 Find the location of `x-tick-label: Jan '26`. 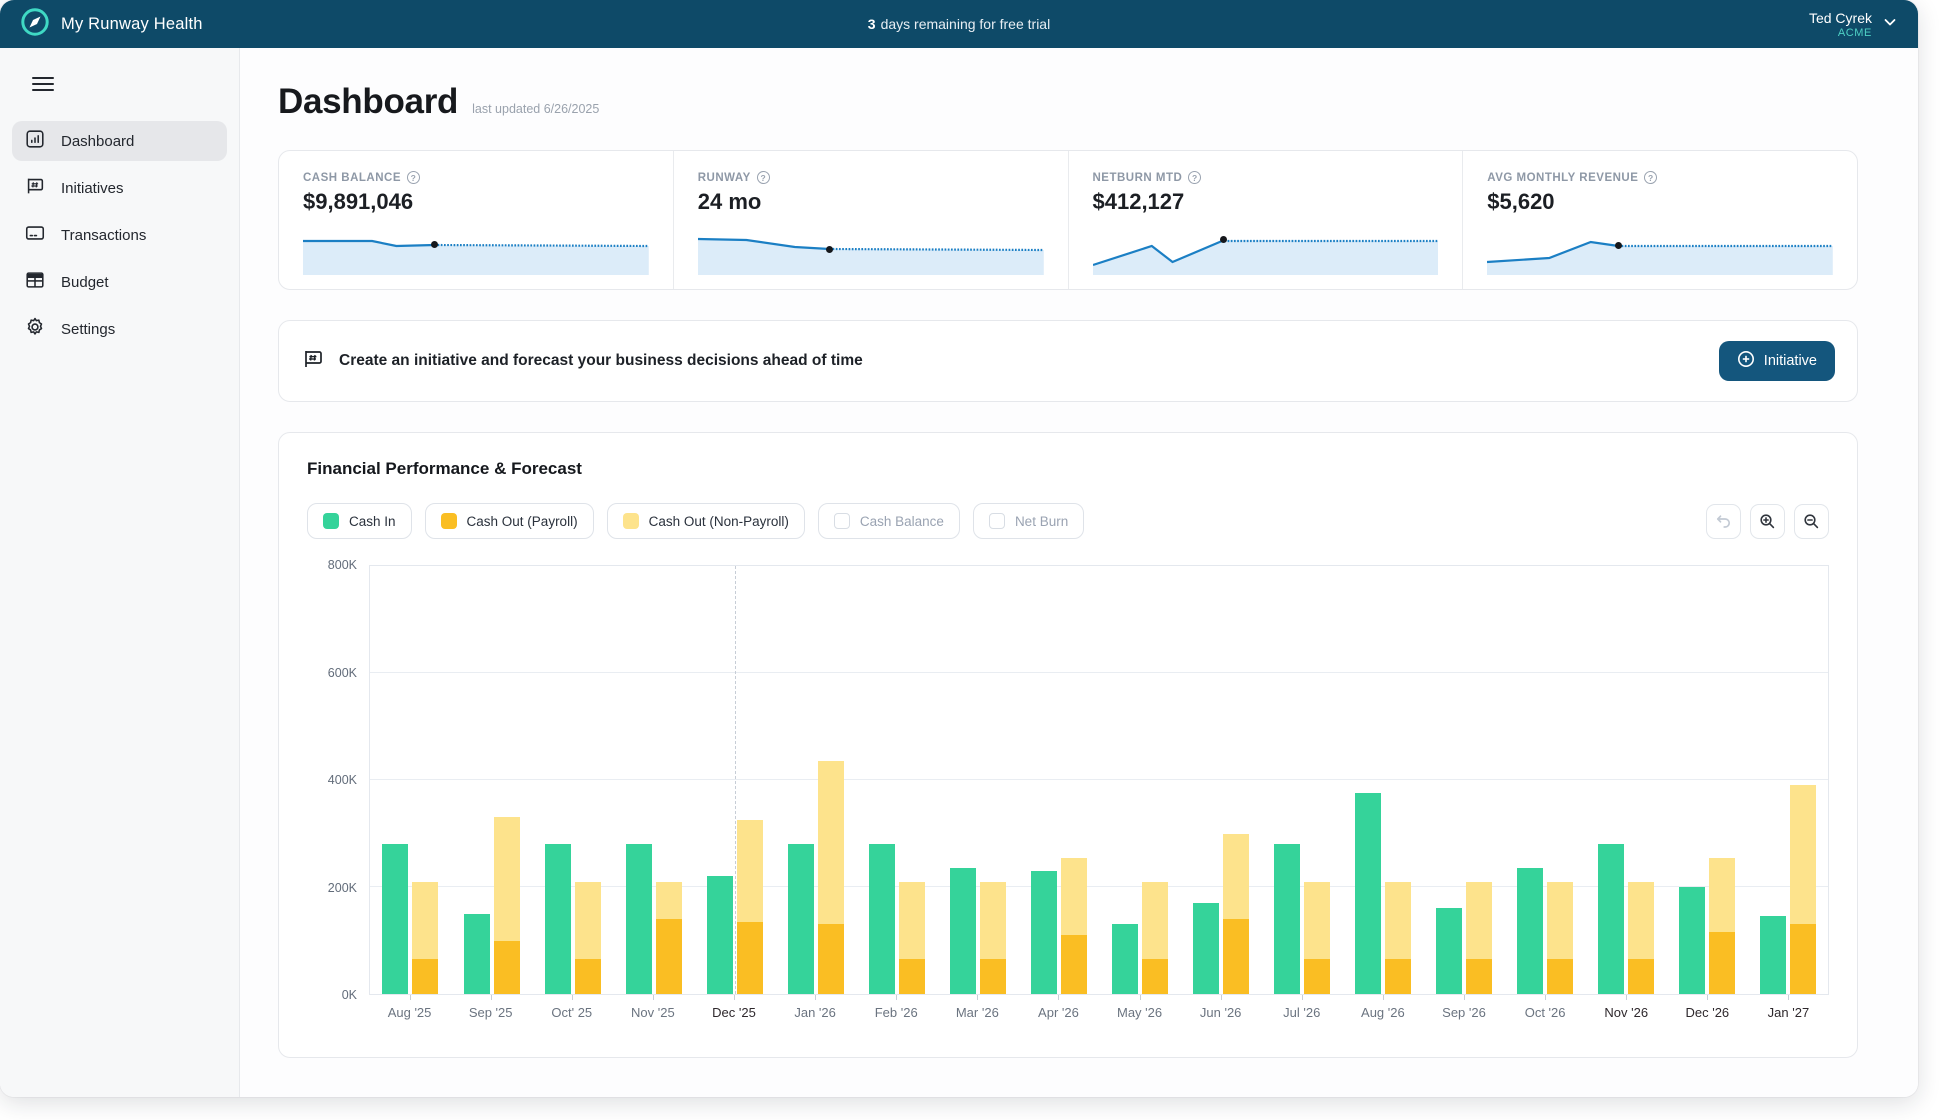

x-tick-label: Jan '26 is located at coordinates (815, 1012).